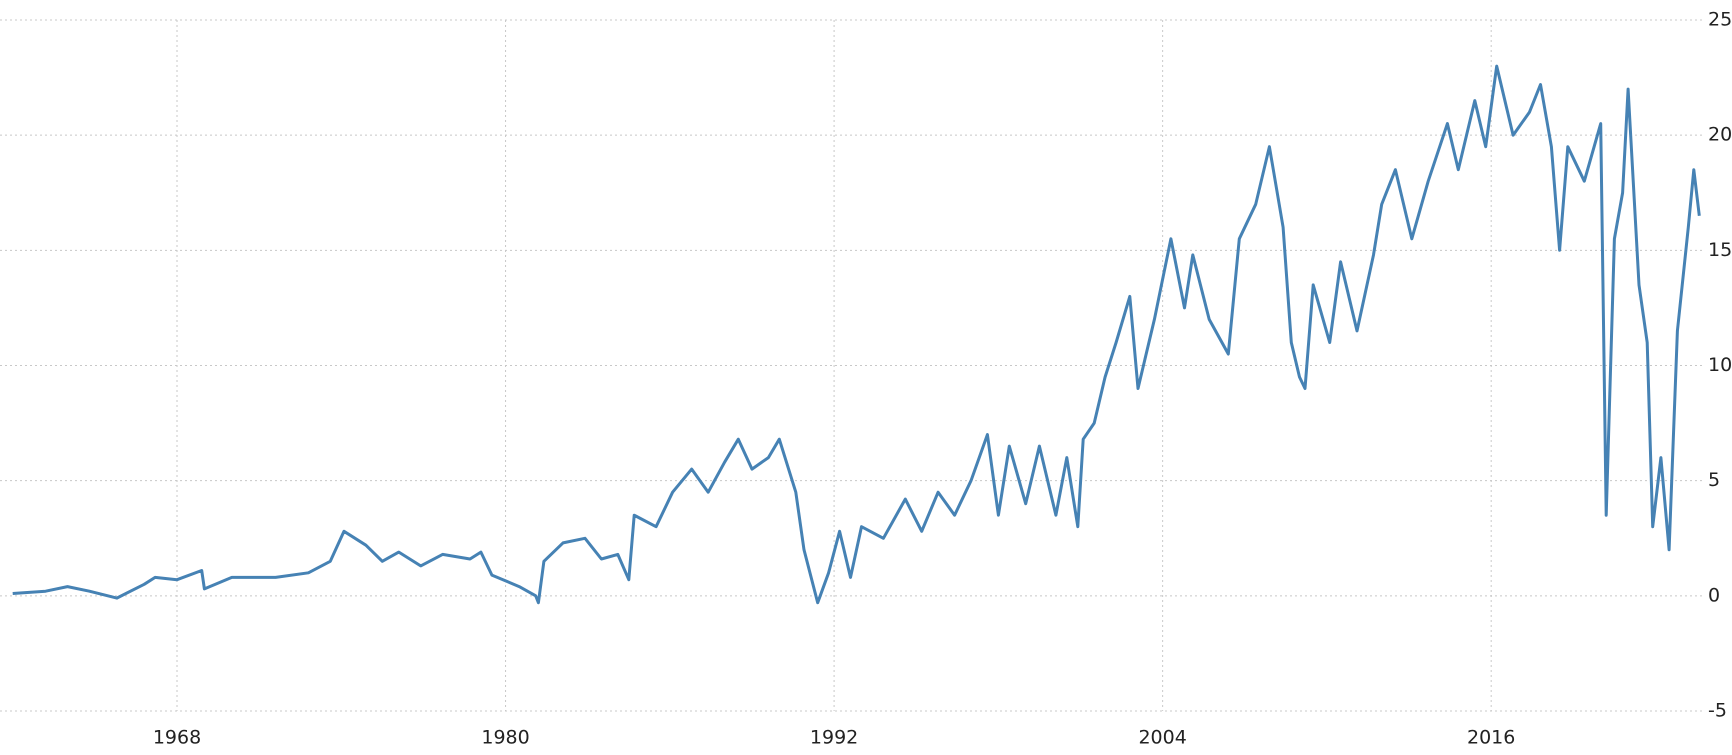 The height and width of the screenshot is (755, 1732). What do you see at coordinates (1162, 738) in the screenshot?
I see `x-tick-label: 2004` at bounding box center [1162, 738].